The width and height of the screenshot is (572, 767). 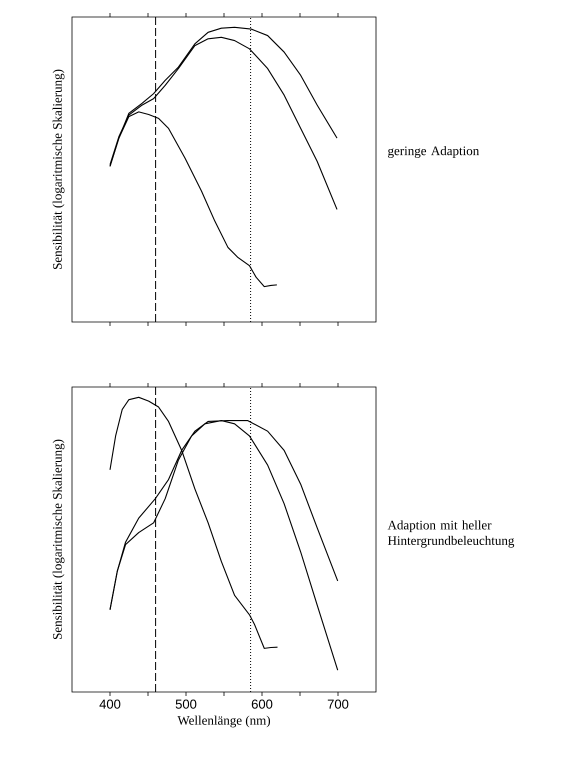 I want to click on x-tick-label: 700, so click(x=338, y=704).